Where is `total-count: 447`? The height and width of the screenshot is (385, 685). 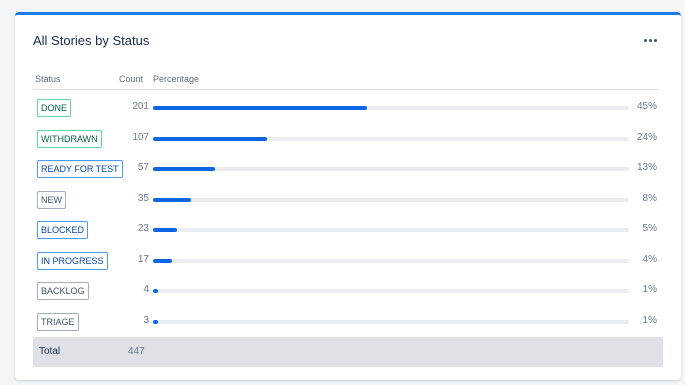 total-count: 447 is located at coordinates (136, 351).